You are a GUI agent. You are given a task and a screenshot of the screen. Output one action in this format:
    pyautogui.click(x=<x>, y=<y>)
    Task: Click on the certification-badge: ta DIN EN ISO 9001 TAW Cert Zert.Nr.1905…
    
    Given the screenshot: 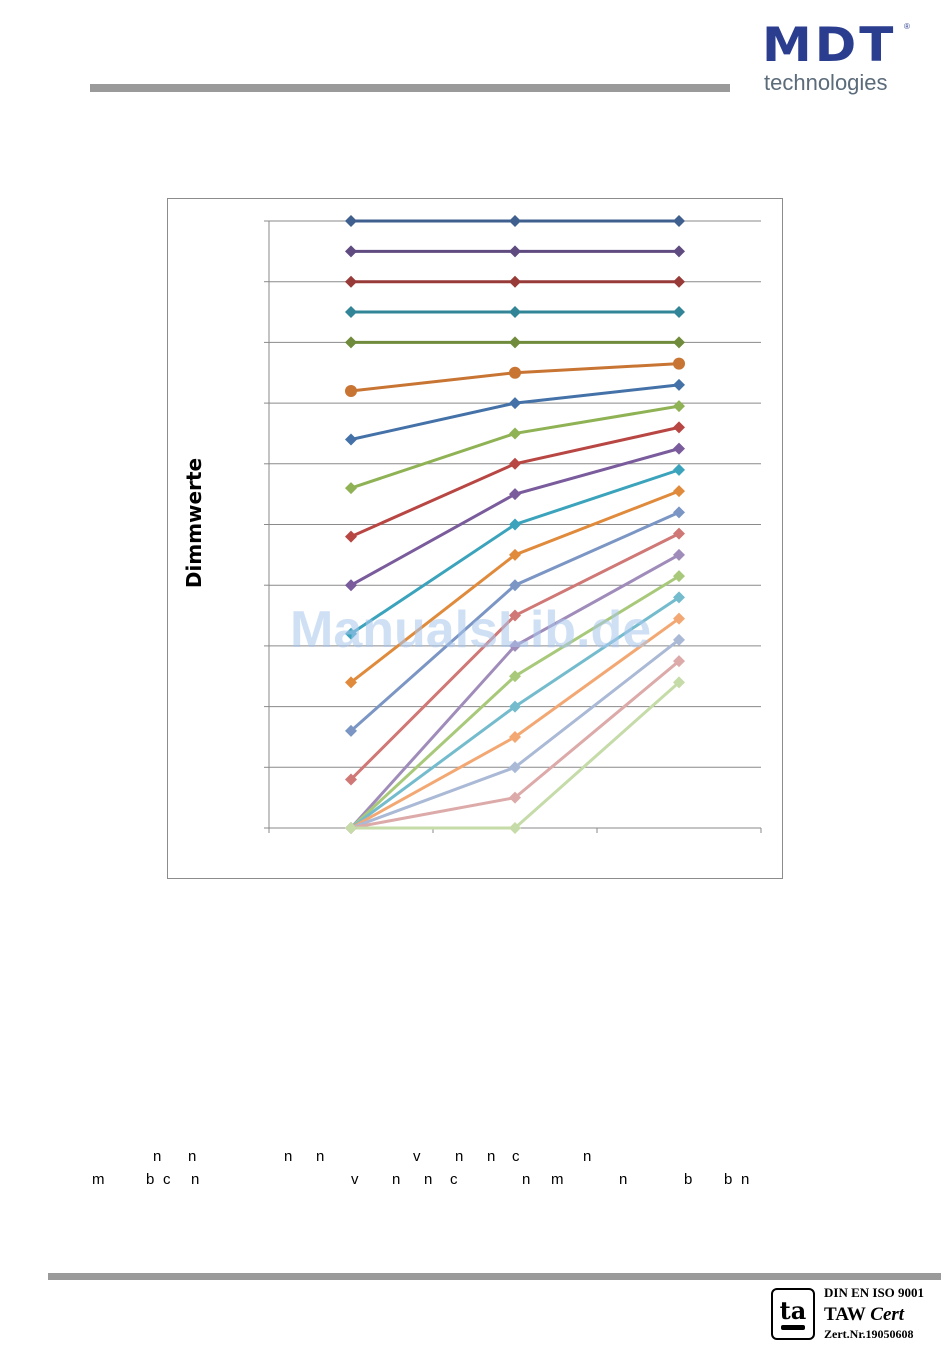 What is the action you would take?
    pyautogui.click(x=855, y=1315)
    